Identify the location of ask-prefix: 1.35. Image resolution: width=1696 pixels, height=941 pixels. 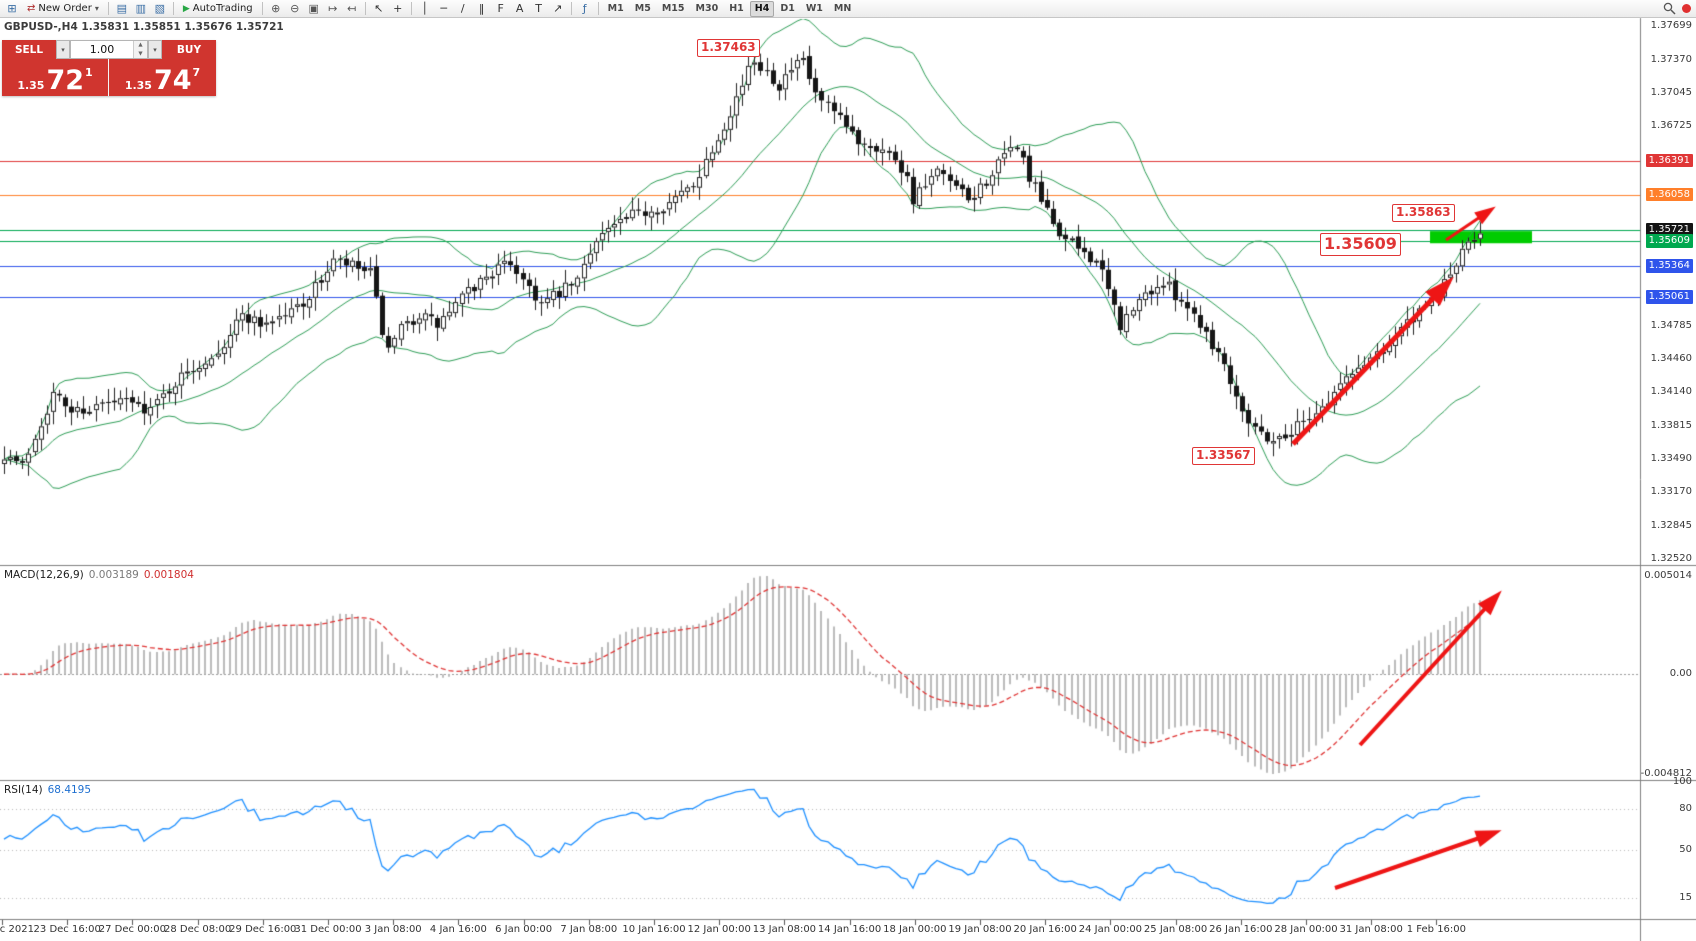
(138, 85).